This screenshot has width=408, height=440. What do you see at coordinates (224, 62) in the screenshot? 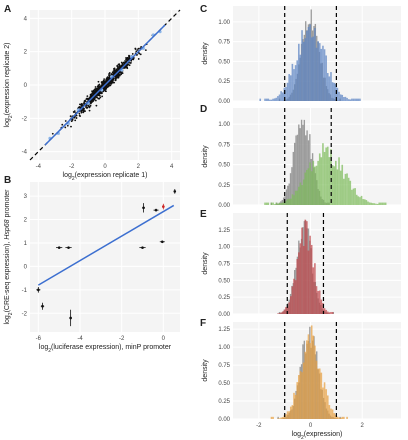
I see `y-tick-label: 0.50` at bounding box center [224, 62].